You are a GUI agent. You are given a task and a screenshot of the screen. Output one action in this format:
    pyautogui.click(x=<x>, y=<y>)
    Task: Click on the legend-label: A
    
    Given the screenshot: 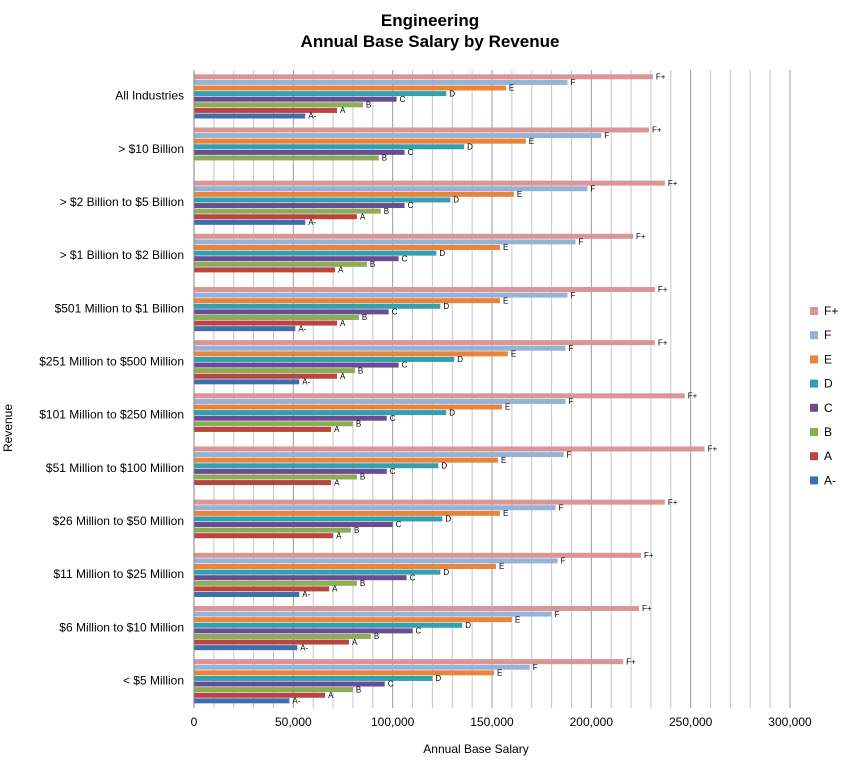 What is the action you would take?
    pyautogui.click(x=828, y=456)
    